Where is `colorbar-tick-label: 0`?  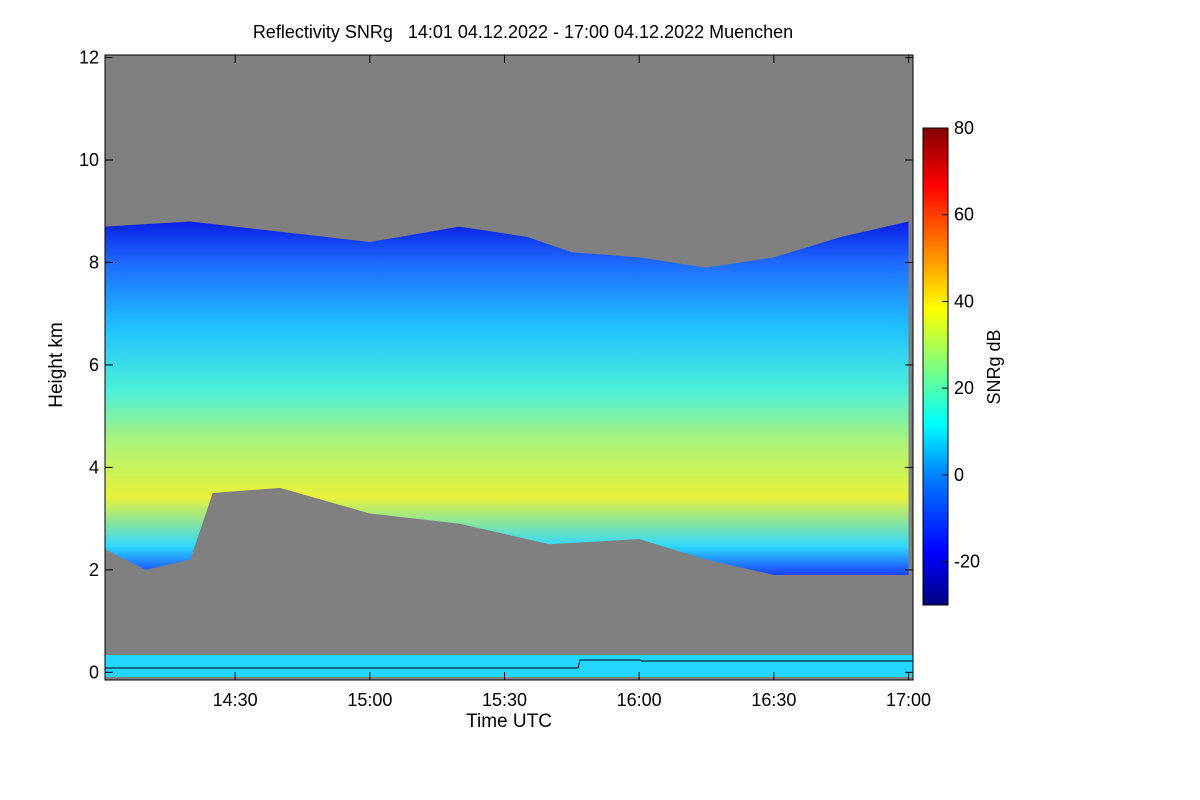
colorbar-tick-label: 0 is located at coordinates (959, 475).